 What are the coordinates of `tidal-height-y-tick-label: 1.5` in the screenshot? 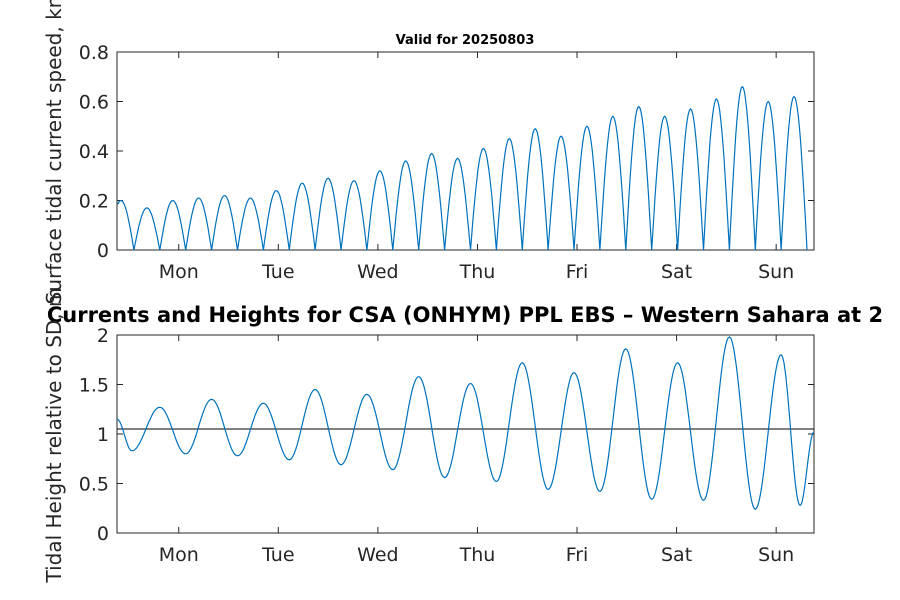 It's located at (94, 386).